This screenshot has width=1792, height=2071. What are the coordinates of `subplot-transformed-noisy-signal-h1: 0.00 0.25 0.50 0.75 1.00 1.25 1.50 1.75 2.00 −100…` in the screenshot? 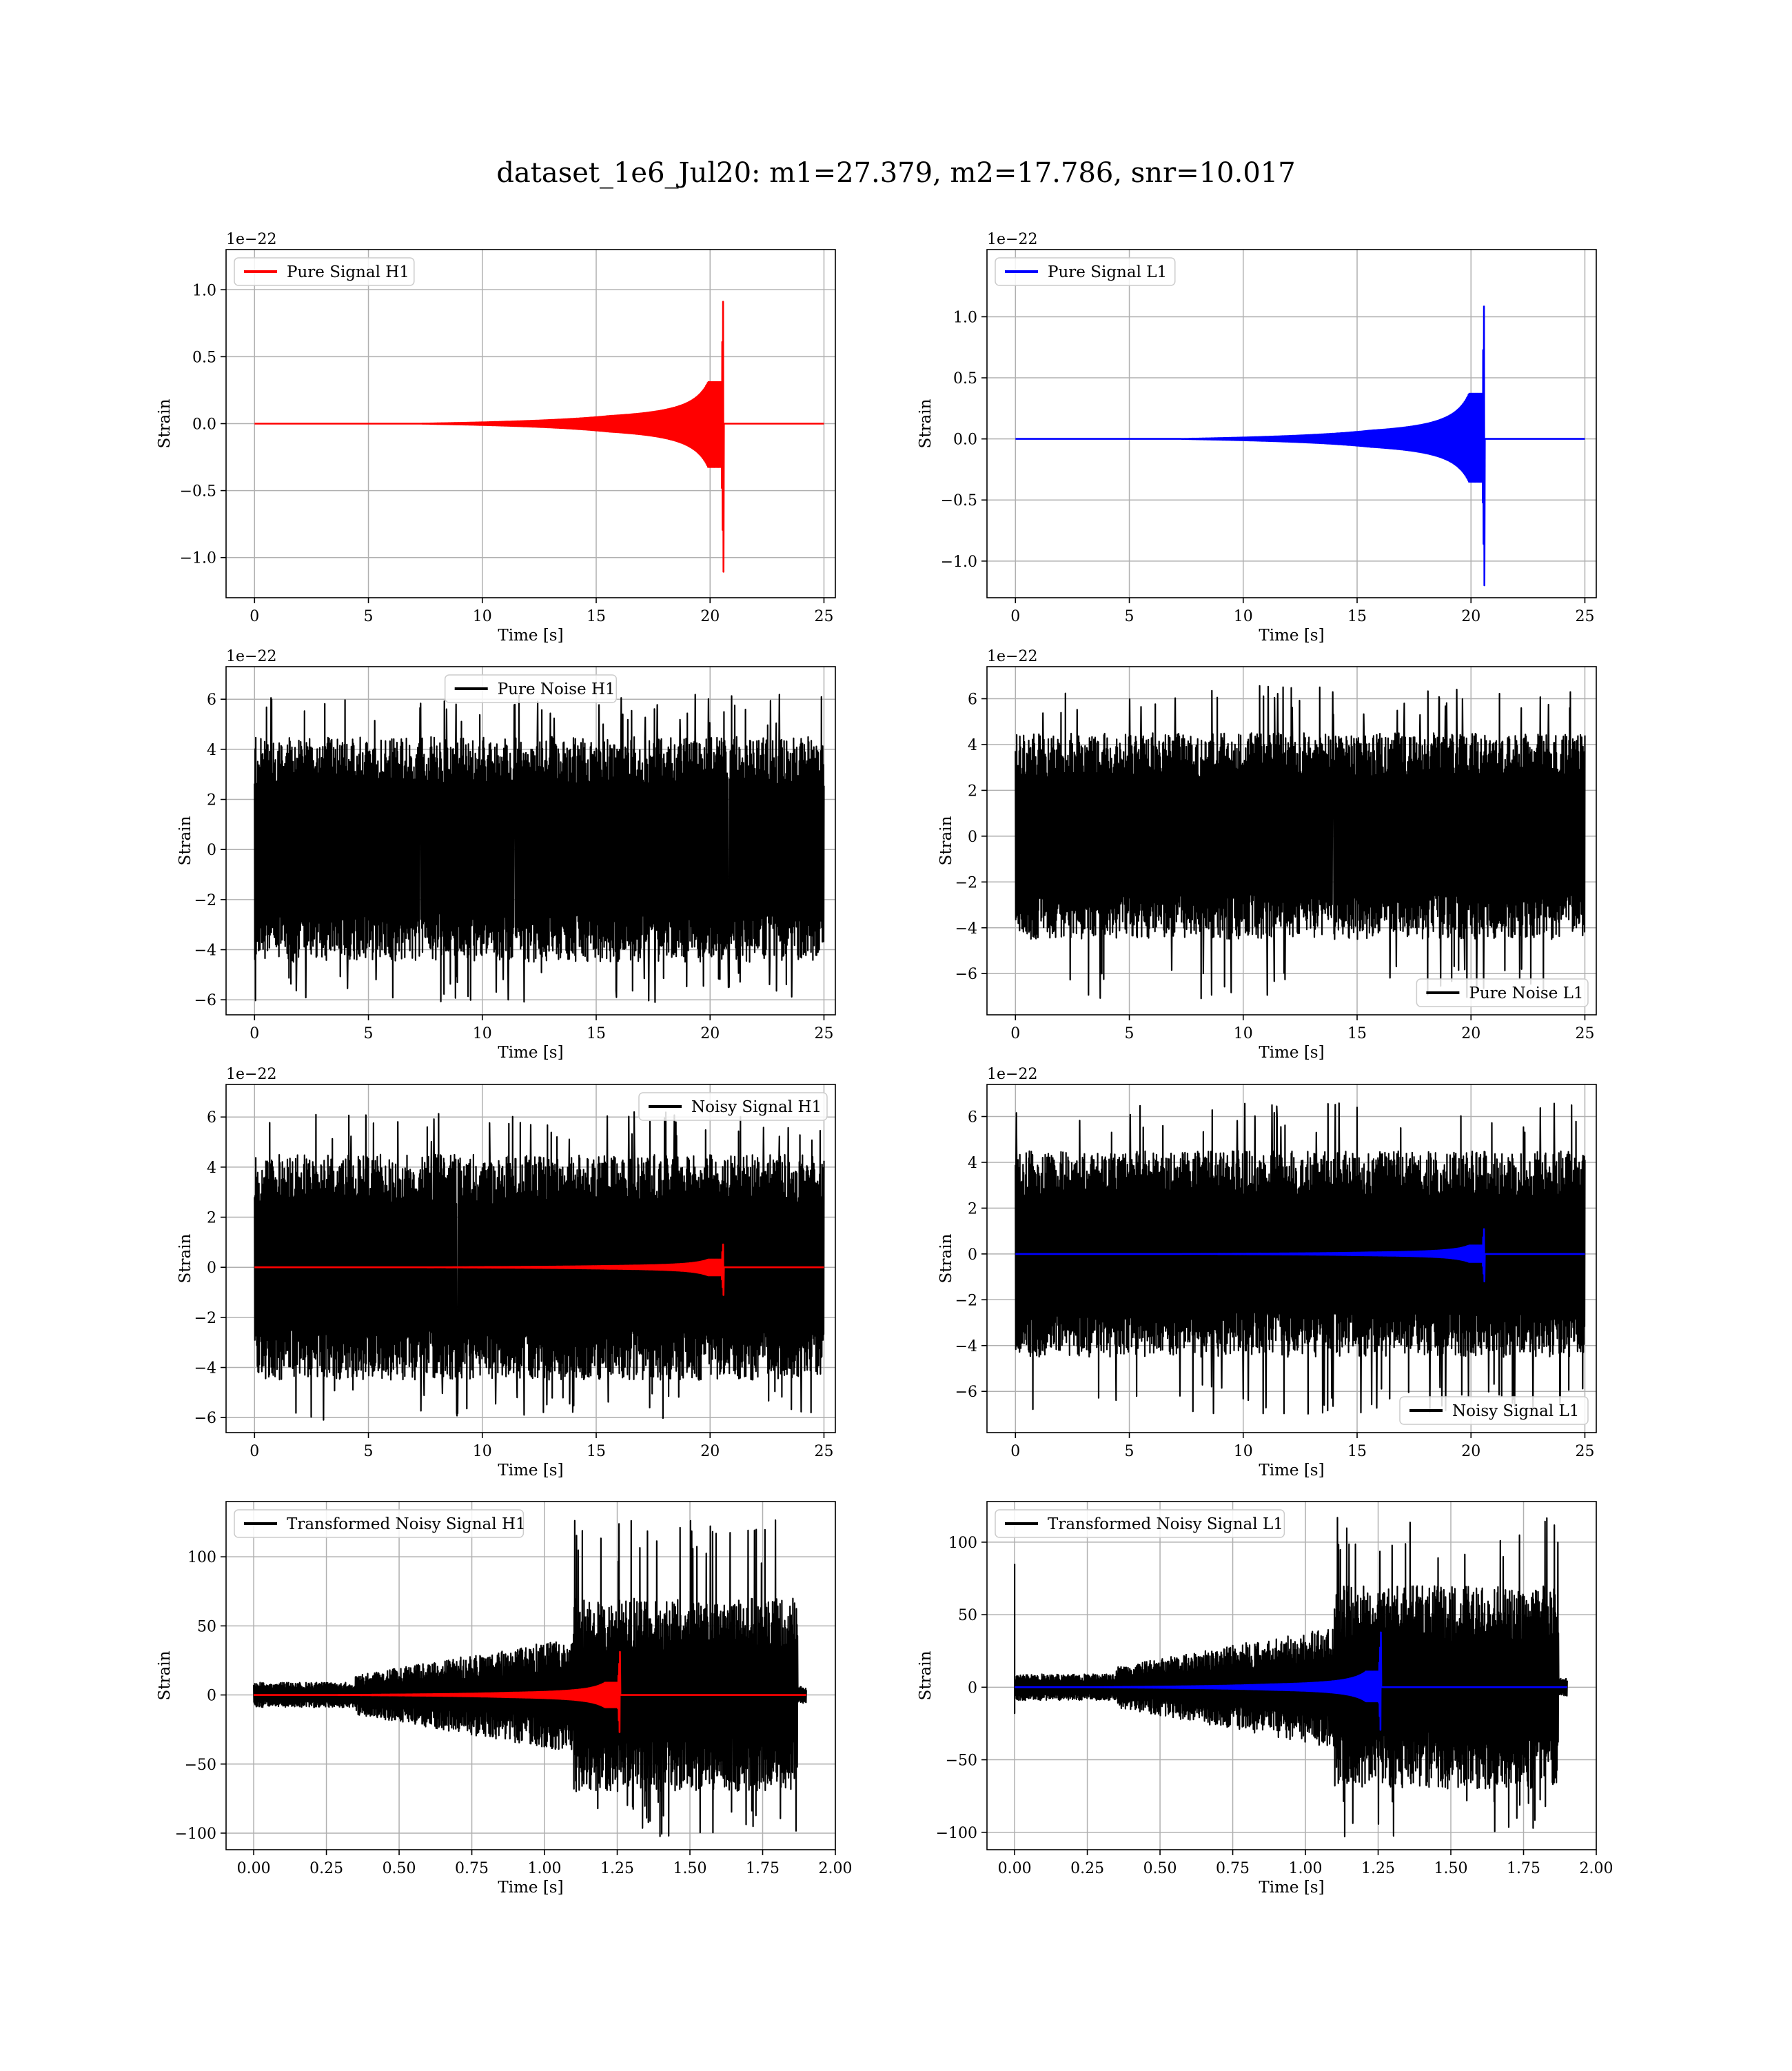 It's located at (504, 1699).